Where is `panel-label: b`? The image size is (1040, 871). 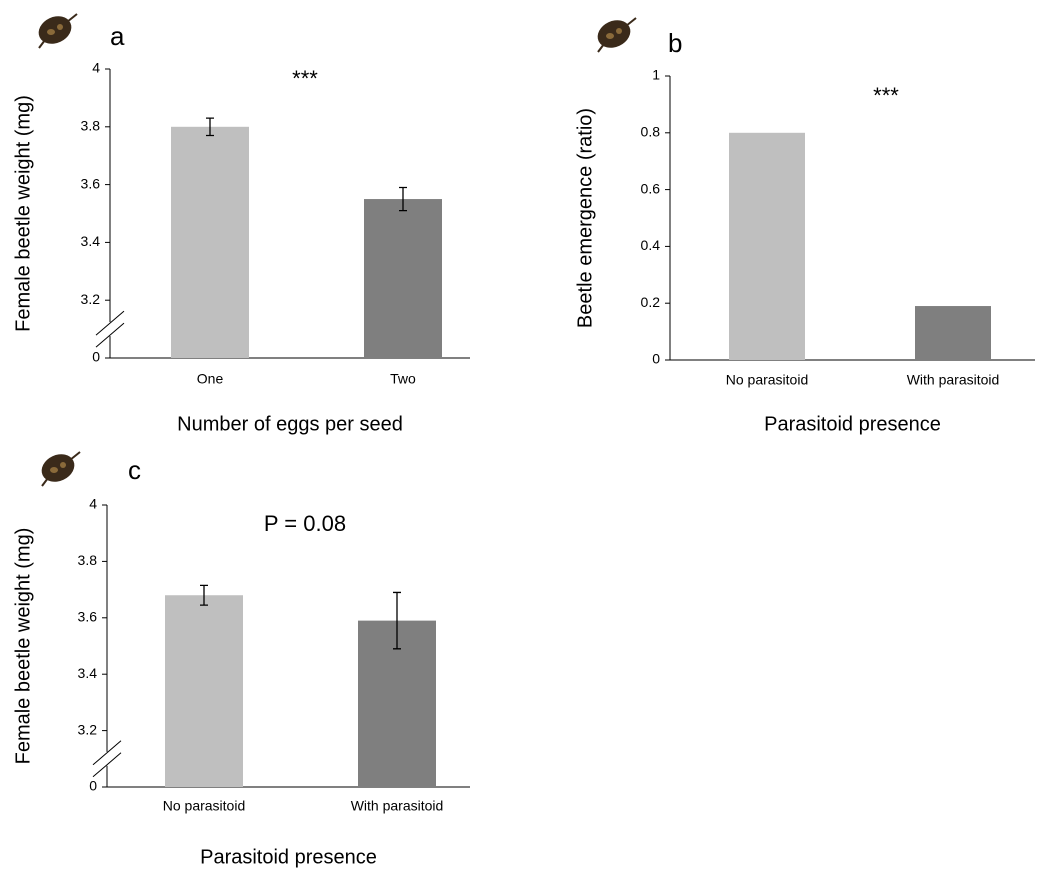
panel-label: b is located at coordinates (675, 43).